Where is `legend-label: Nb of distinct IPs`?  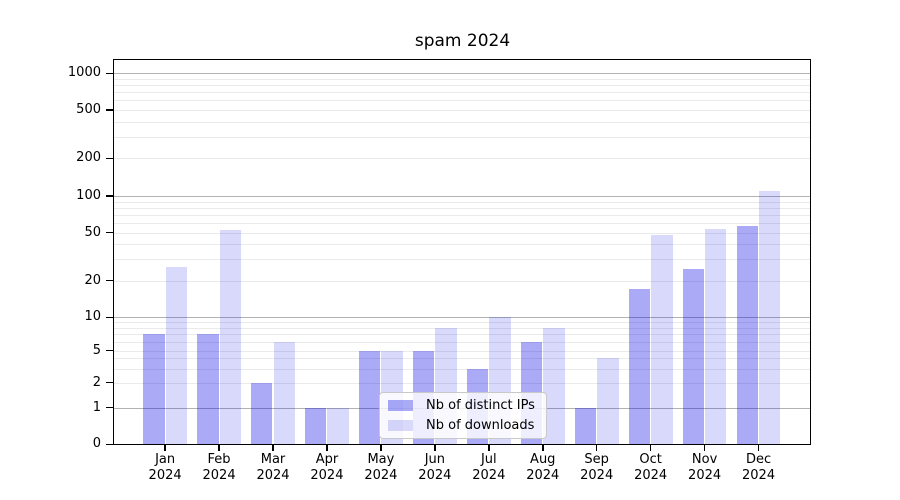 legend-label: Nb of distinct IPs is located at coordinates (480, 405).